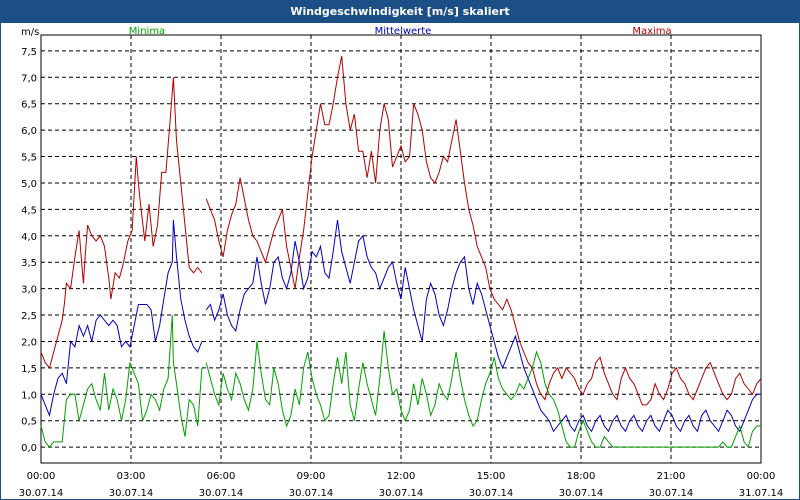 This screenshot has height=500, width=800. Describe the element at coordinates (29, 290) in the screenshot. I see `y-tick-label: 3,0` at that location.